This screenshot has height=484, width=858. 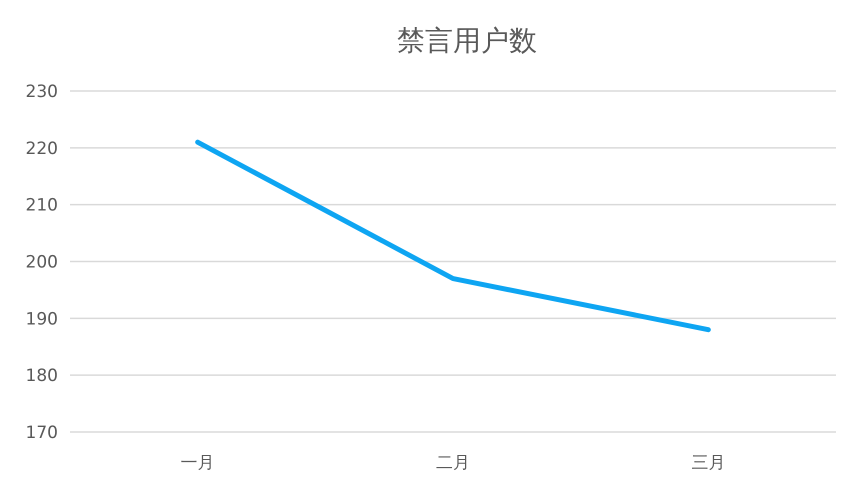 What do you see at coordinates (42, 376) in the screenshot?
I see `y-tick-label: 180` at bounding box center [42, 376].